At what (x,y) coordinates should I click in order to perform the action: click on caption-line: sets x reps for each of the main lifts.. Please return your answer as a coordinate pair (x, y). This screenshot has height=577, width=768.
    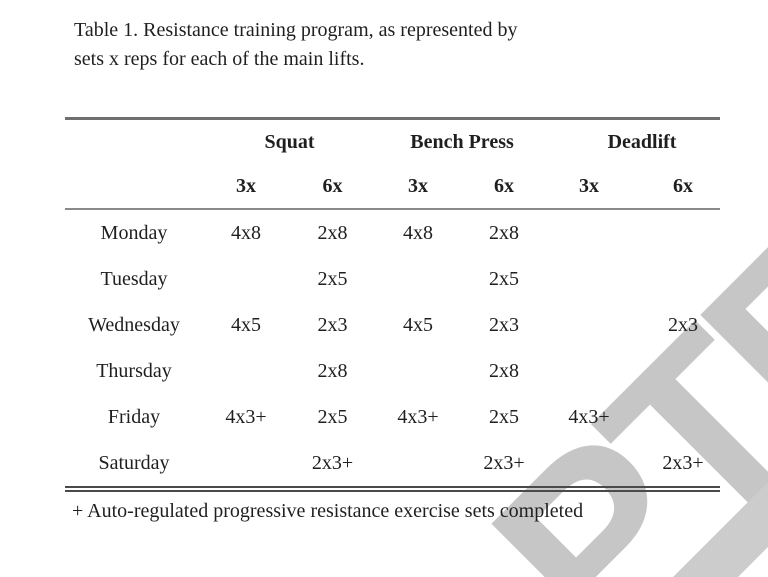
    Looking at the image, I should click on (219, 59).